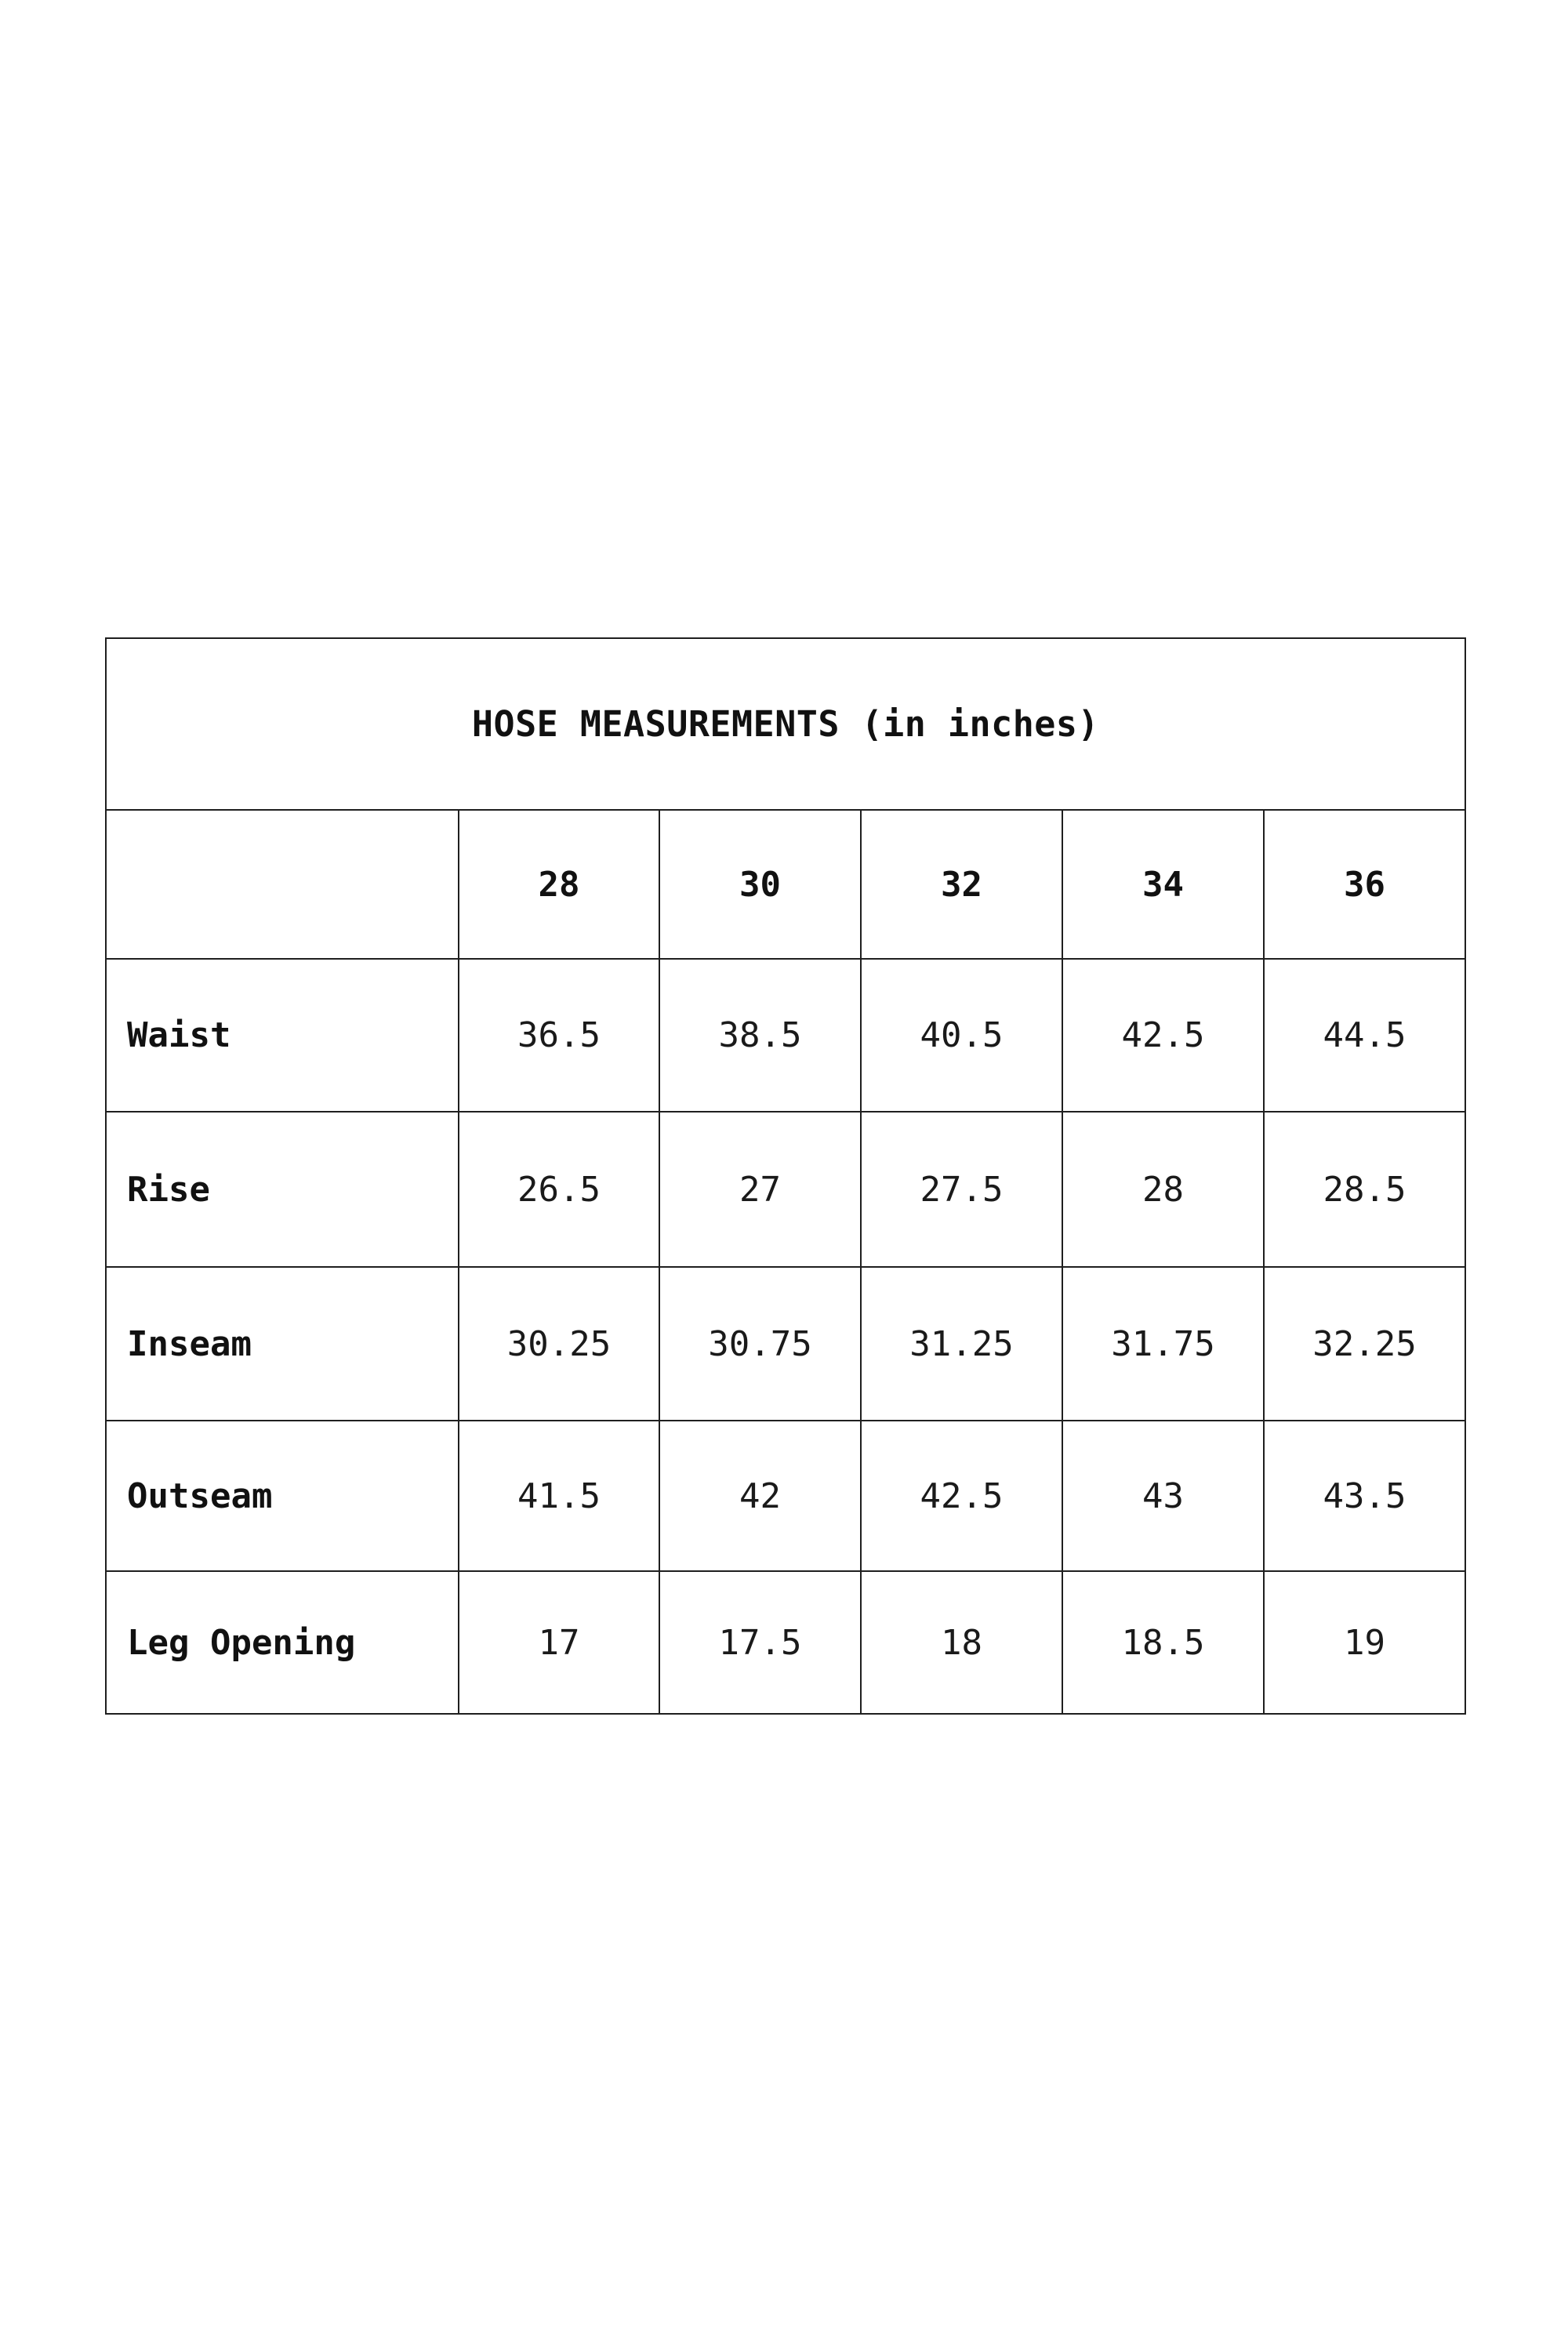 This screenshot has width=1568, height=2352. What do you see at coordinates (282, 1496) in the screenshot?
I see `row-label-outseam: Outseam` at bounding box center [282, 1496].